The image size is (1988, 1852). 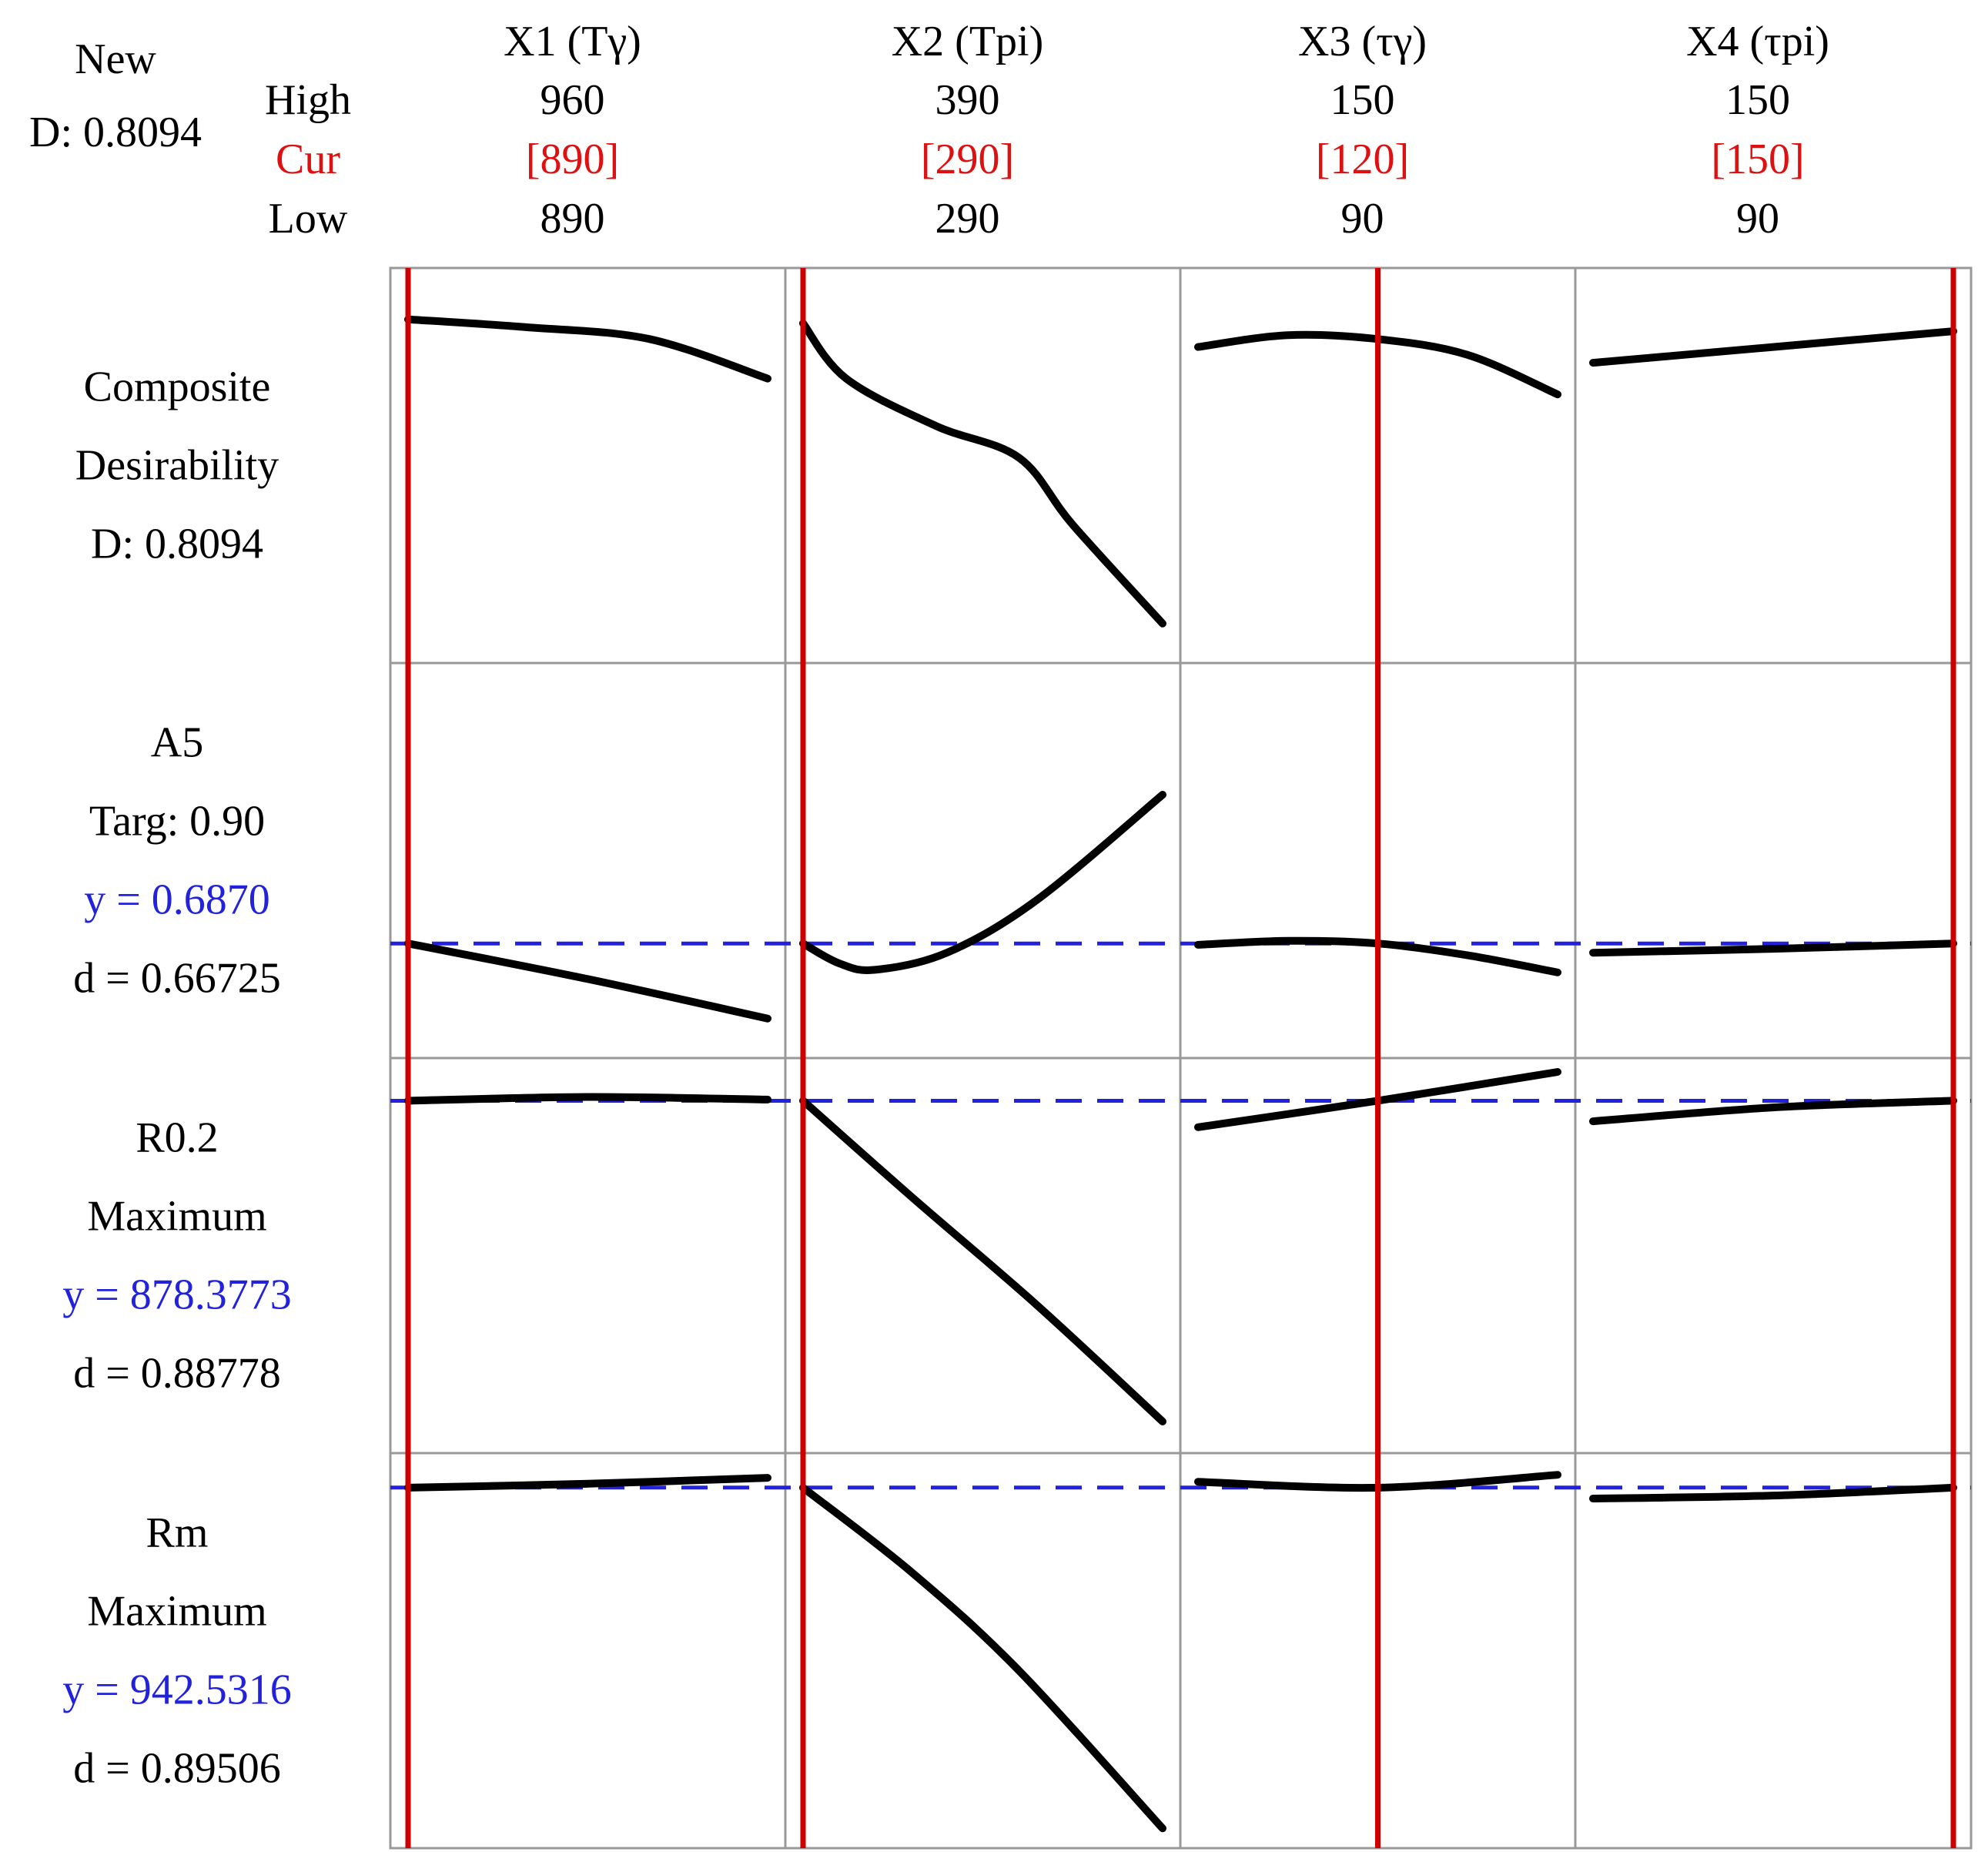 What do you see at coordinates (968, 41) in the screenshot?
I see `factor-name: X2 (Tpi)` at bounding box center [968, 41].